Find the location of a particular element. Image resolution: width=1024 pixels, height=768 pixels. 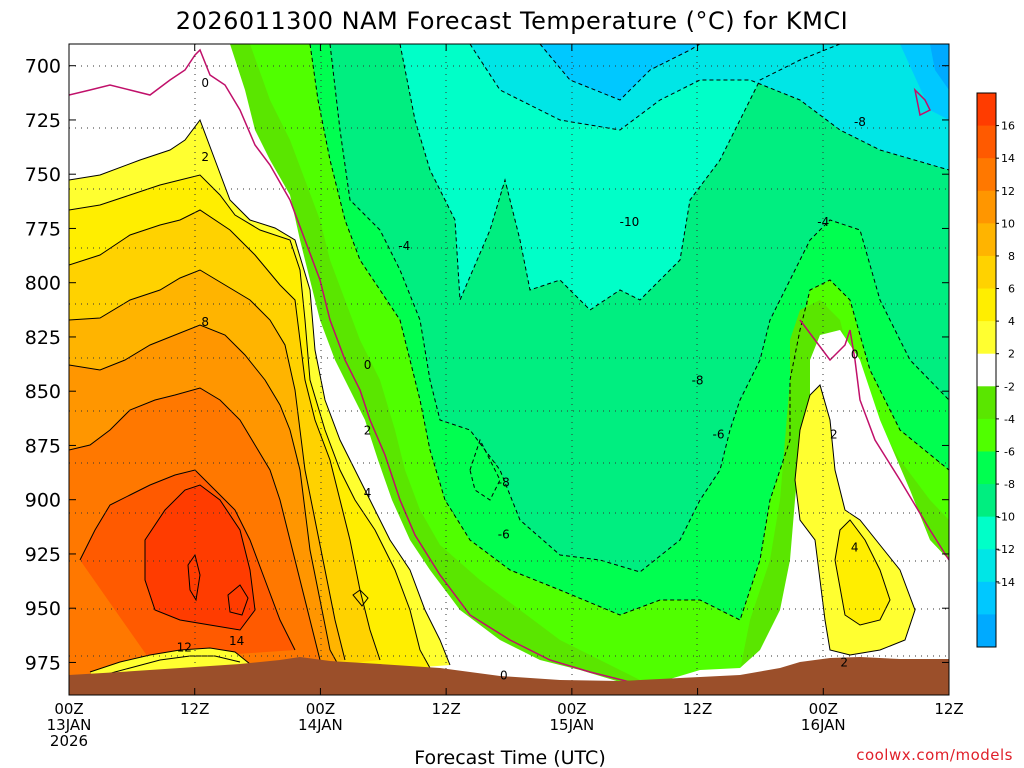

y-tick-label: 950 is located at coordinates (43, 609).